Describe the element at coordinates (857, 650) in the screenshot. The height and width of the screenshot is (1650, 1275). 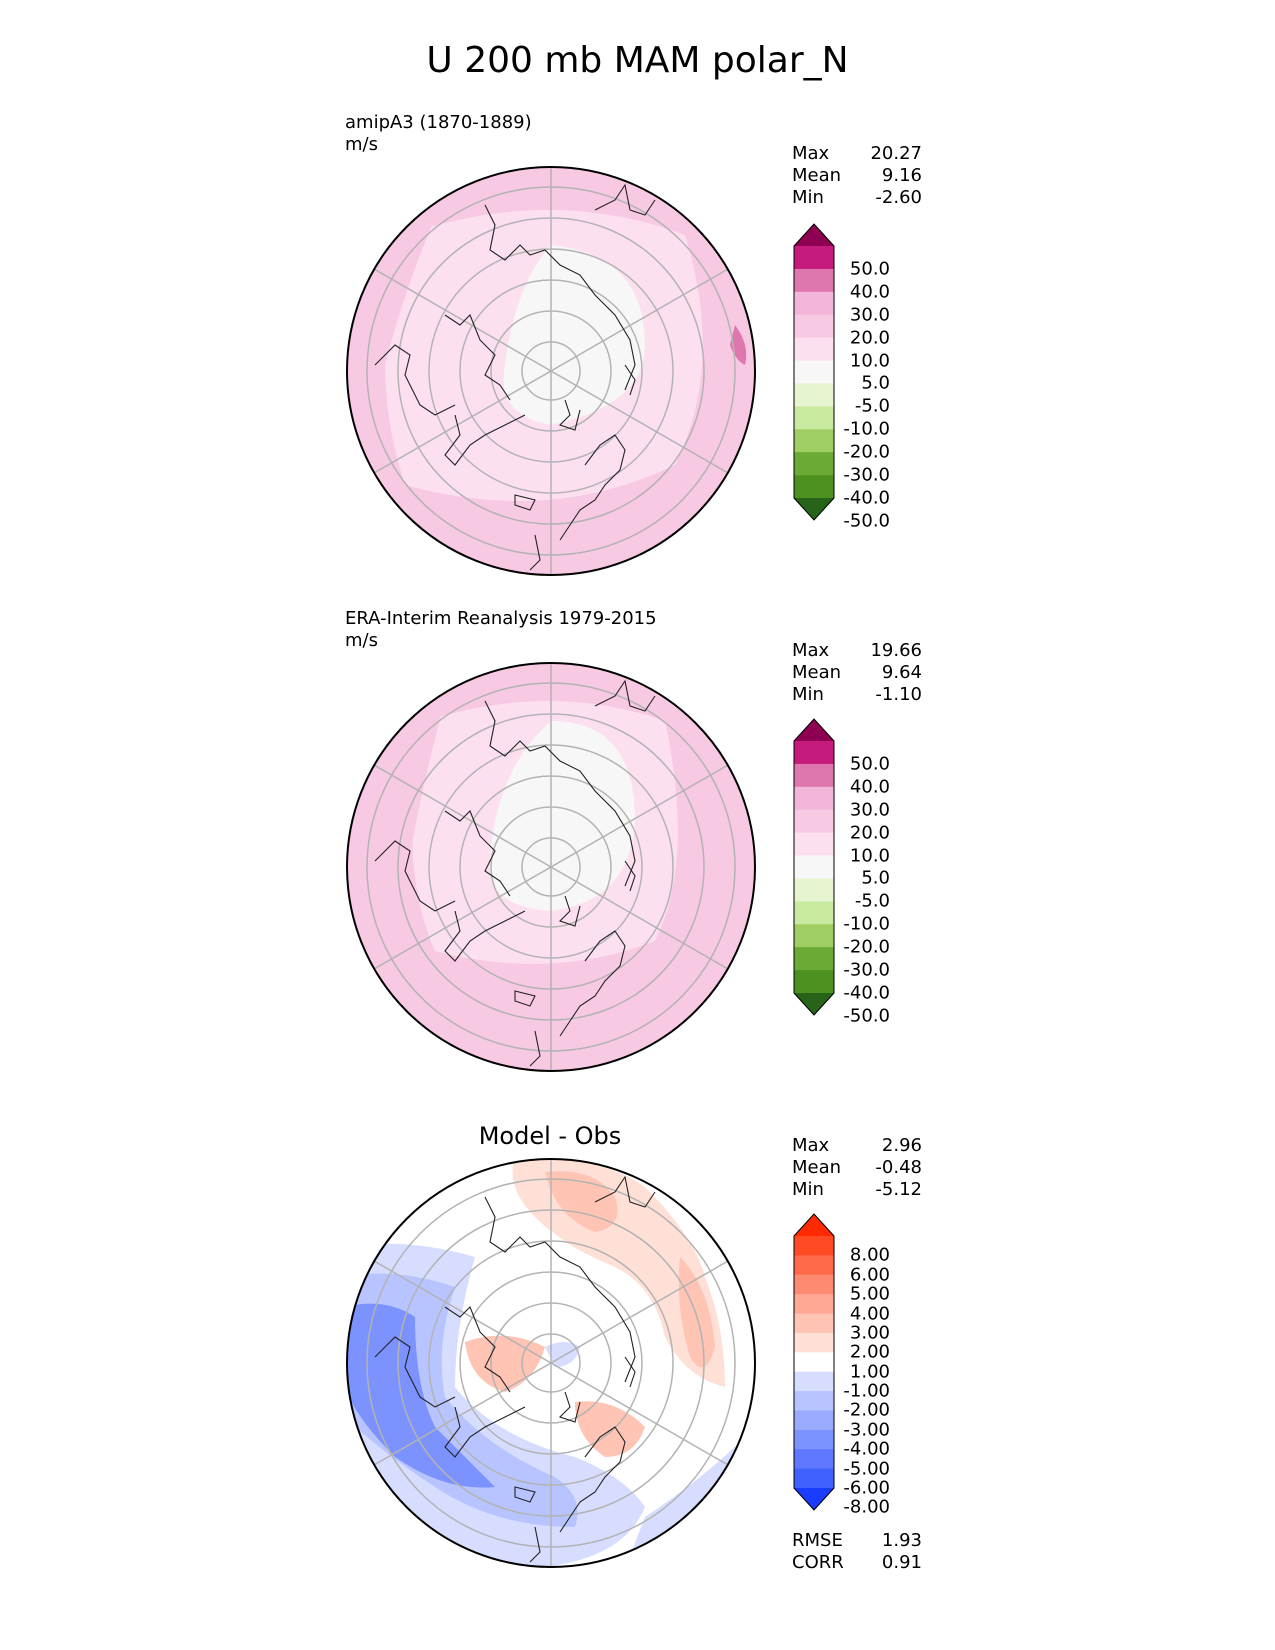
I see `stat-max: Max 19.66` at that location.